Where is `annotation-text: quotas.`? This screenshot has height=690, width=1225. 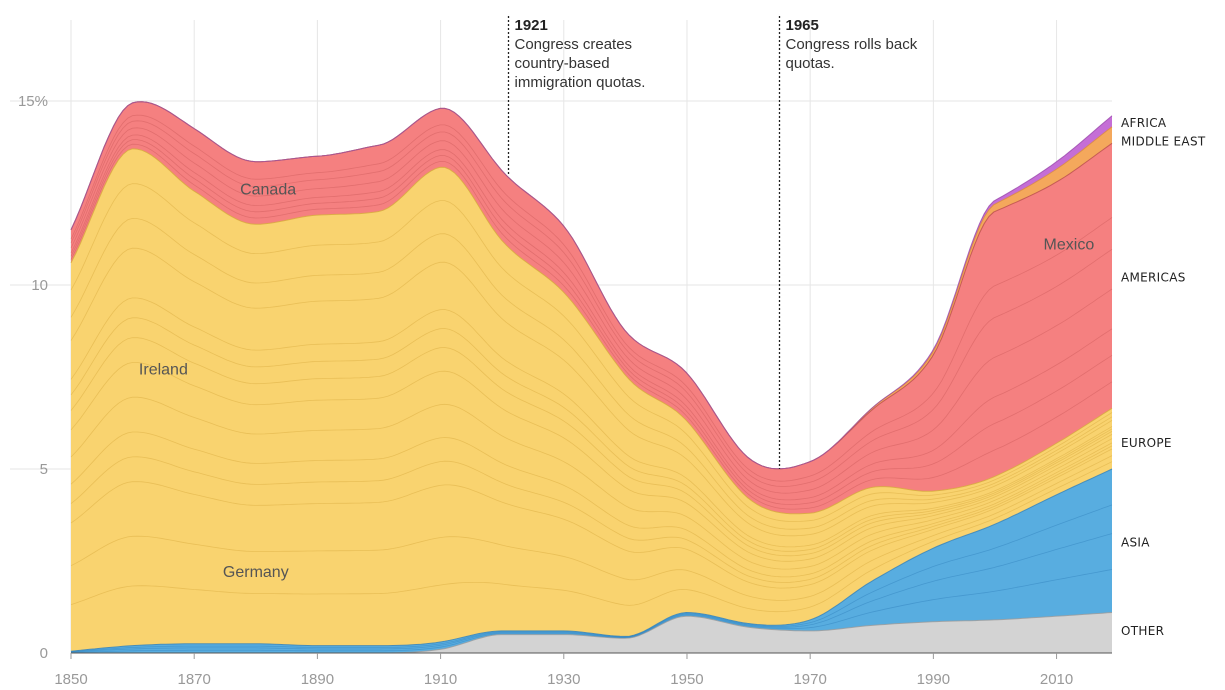 annotation-text: quotas. is located at coordinates (810, 63).